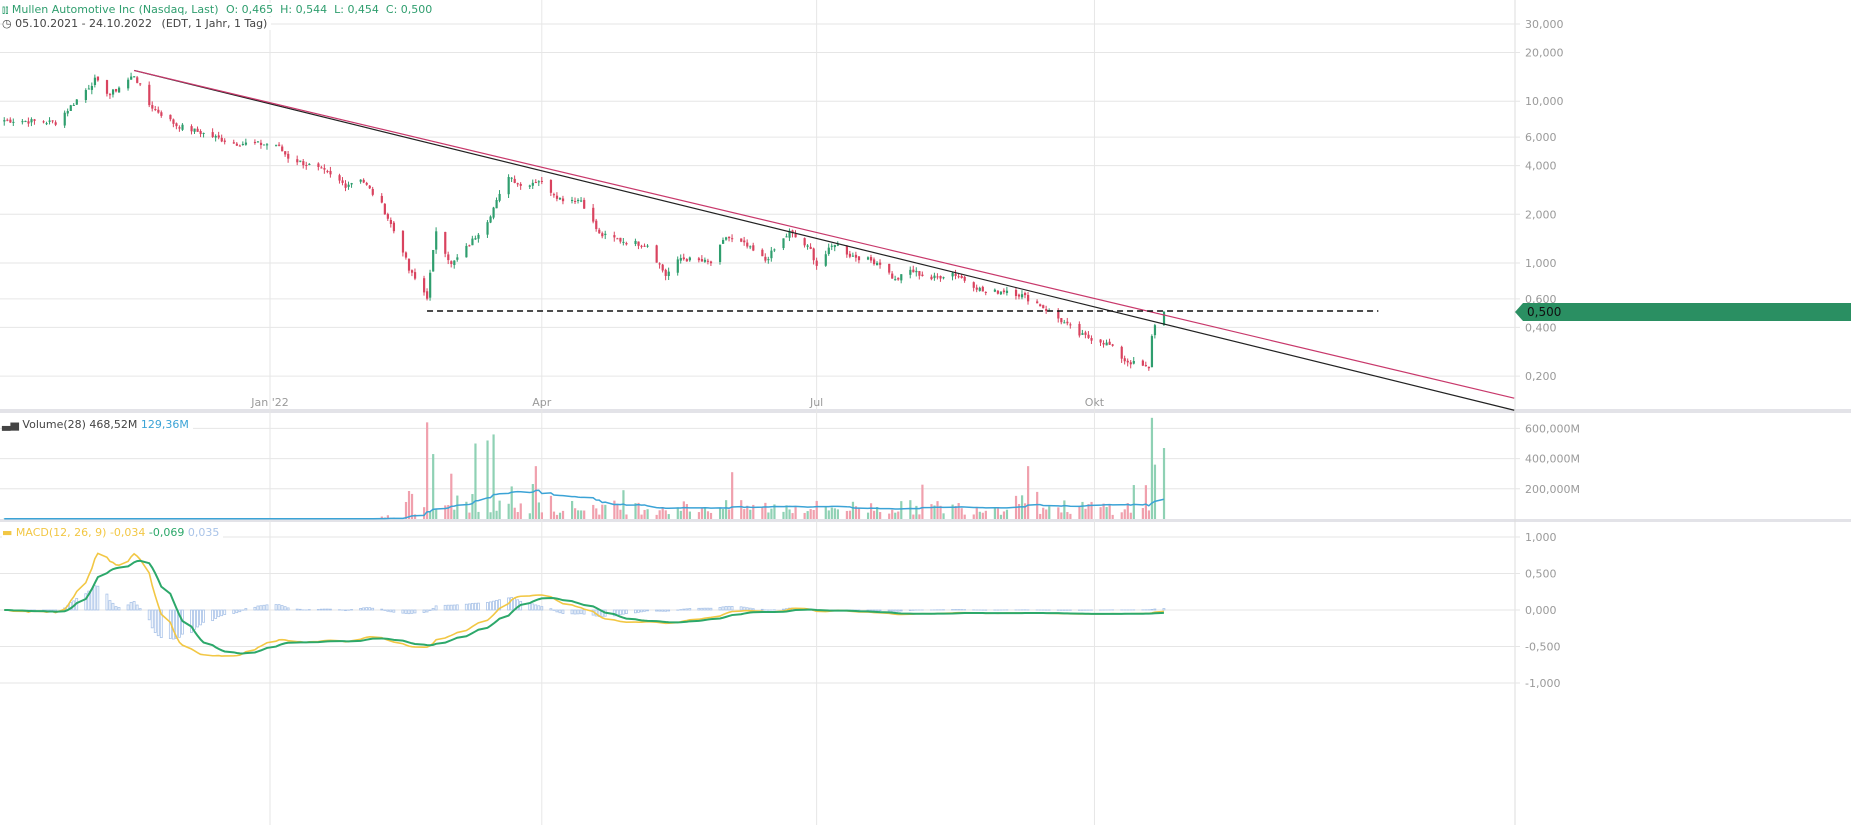  I want to click on date-range-text: 05.10.2021 - 24.10.2022, so click(84, 23).